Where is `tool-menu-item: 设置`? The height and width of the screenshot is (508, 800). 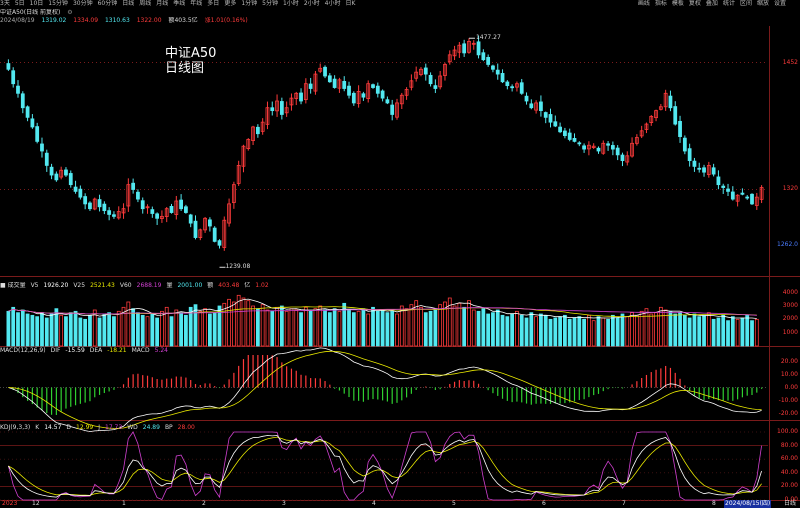
tool-menu-item: 设置 is located at coordinates (779, 3).